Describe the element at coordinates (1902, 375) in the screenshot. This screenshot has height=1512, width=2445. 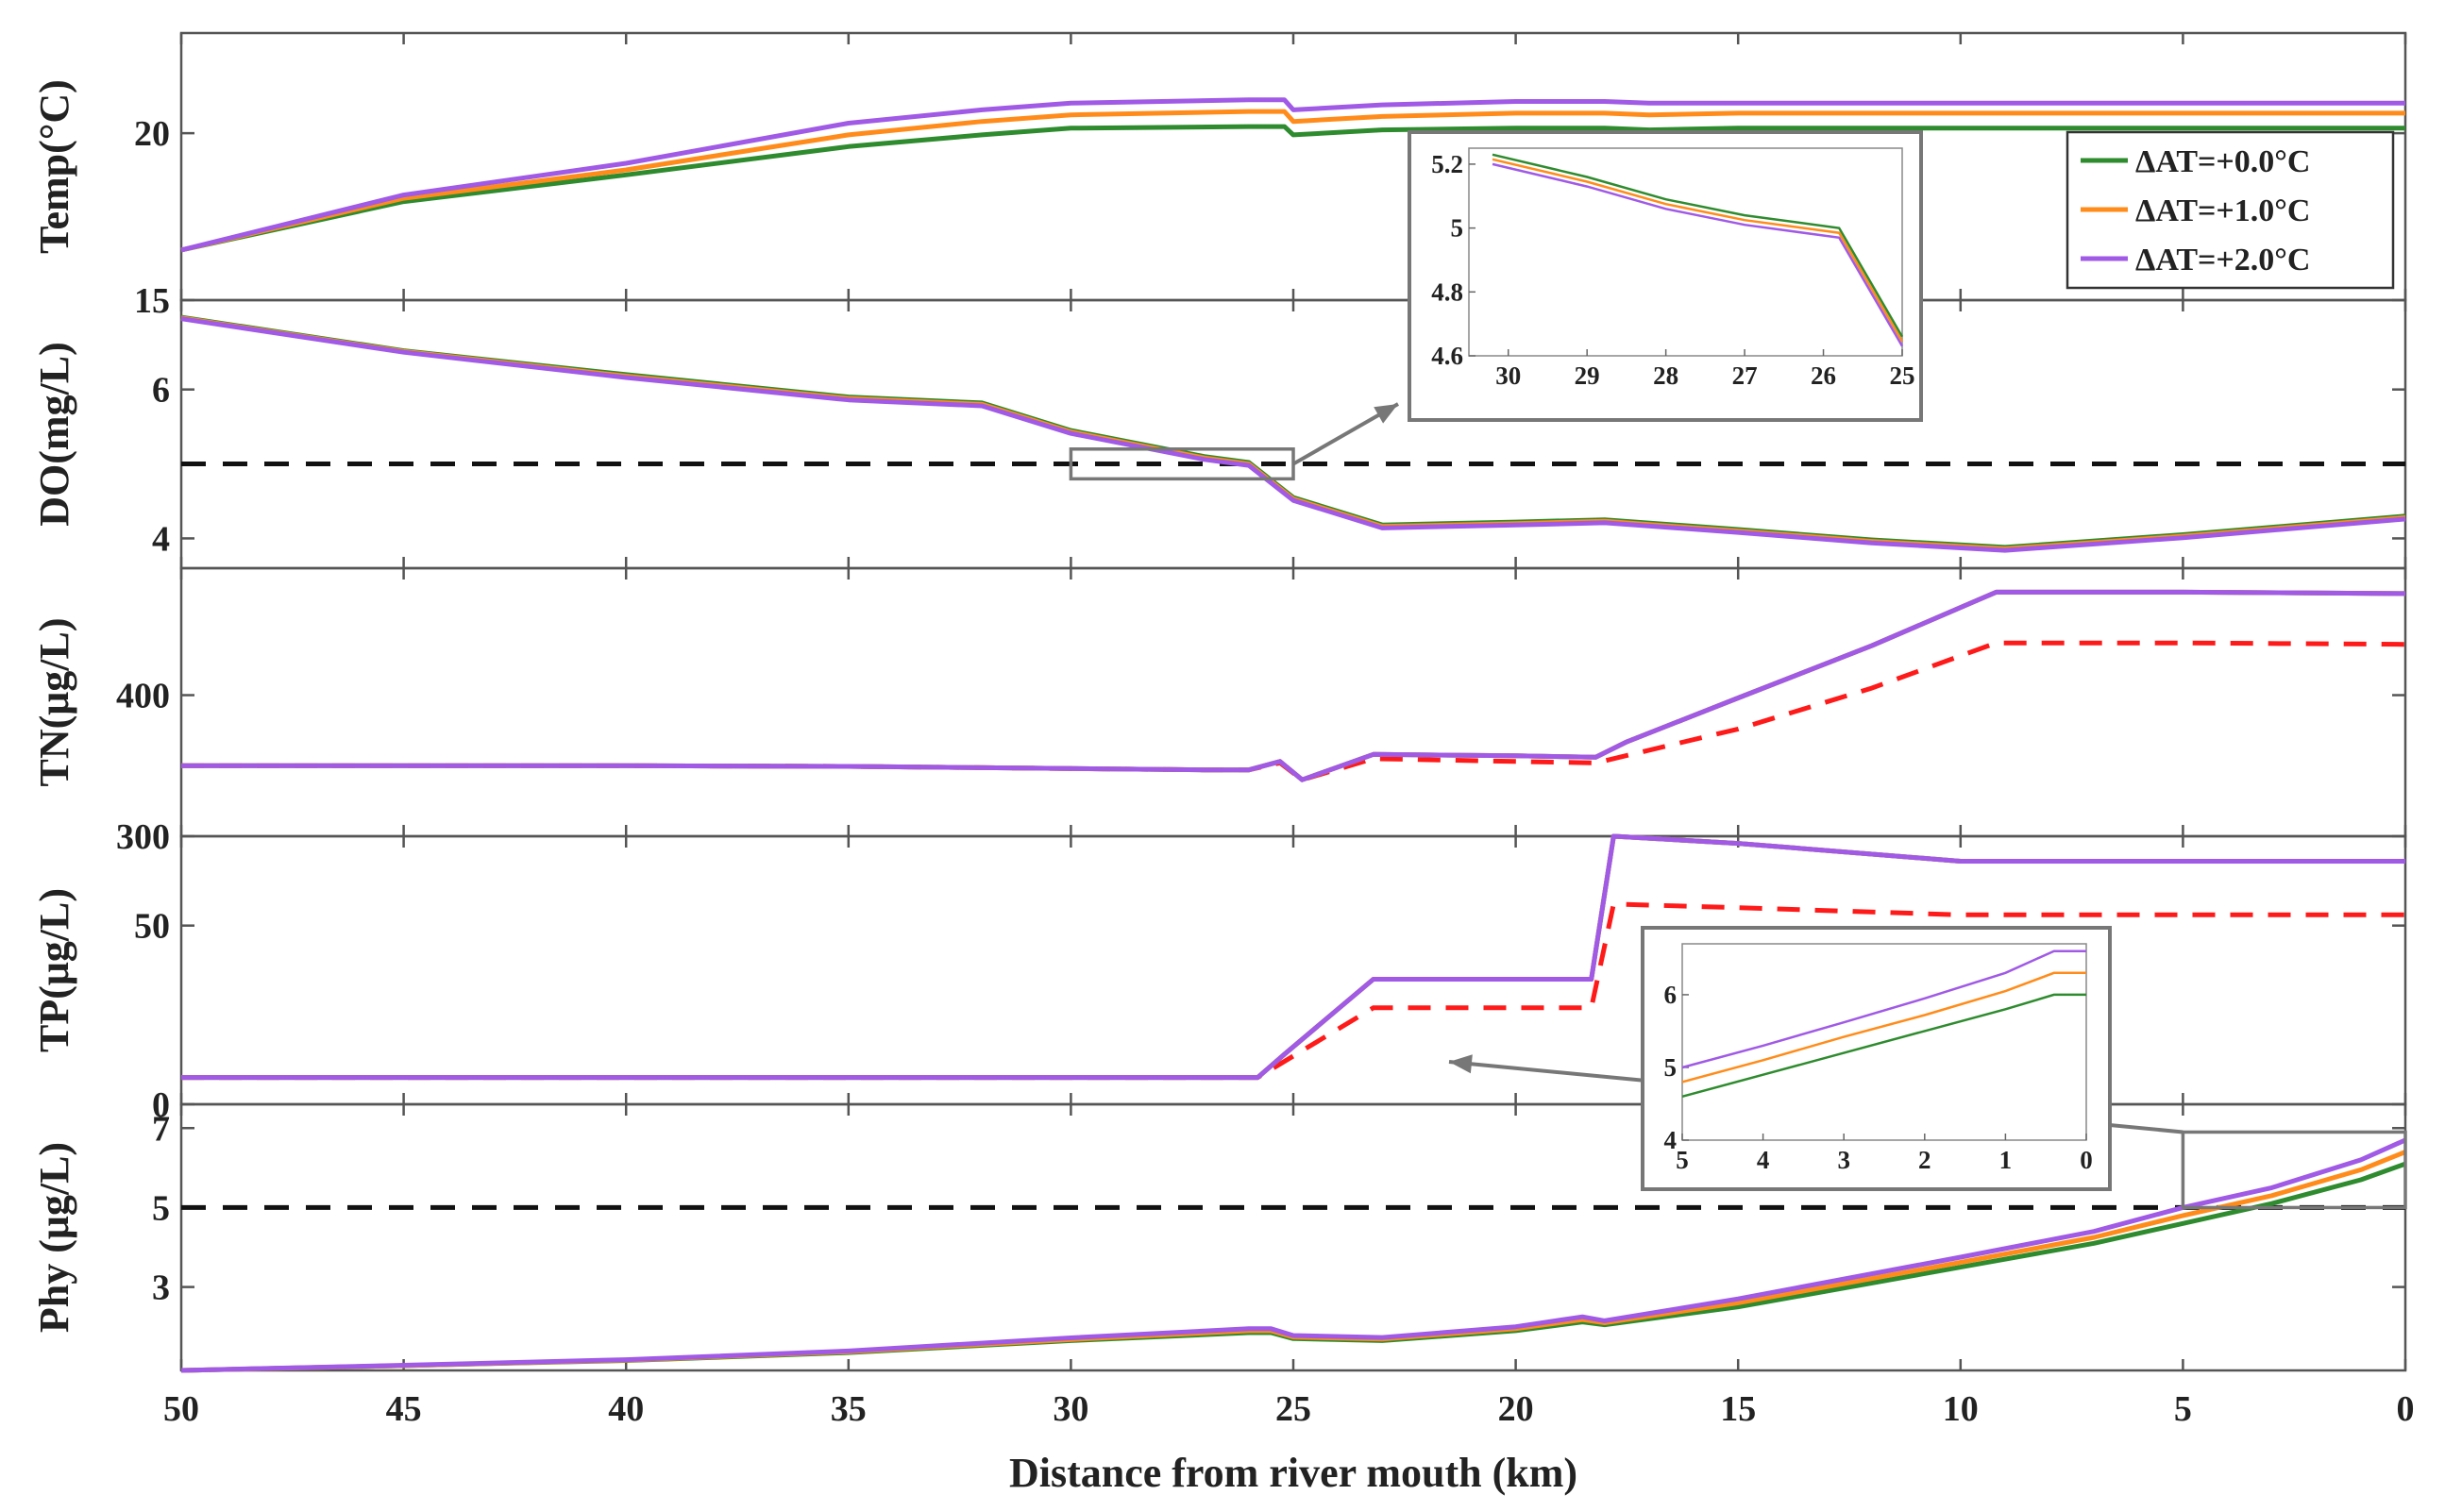
I see `inset-x-tick-label: 25` at that location.